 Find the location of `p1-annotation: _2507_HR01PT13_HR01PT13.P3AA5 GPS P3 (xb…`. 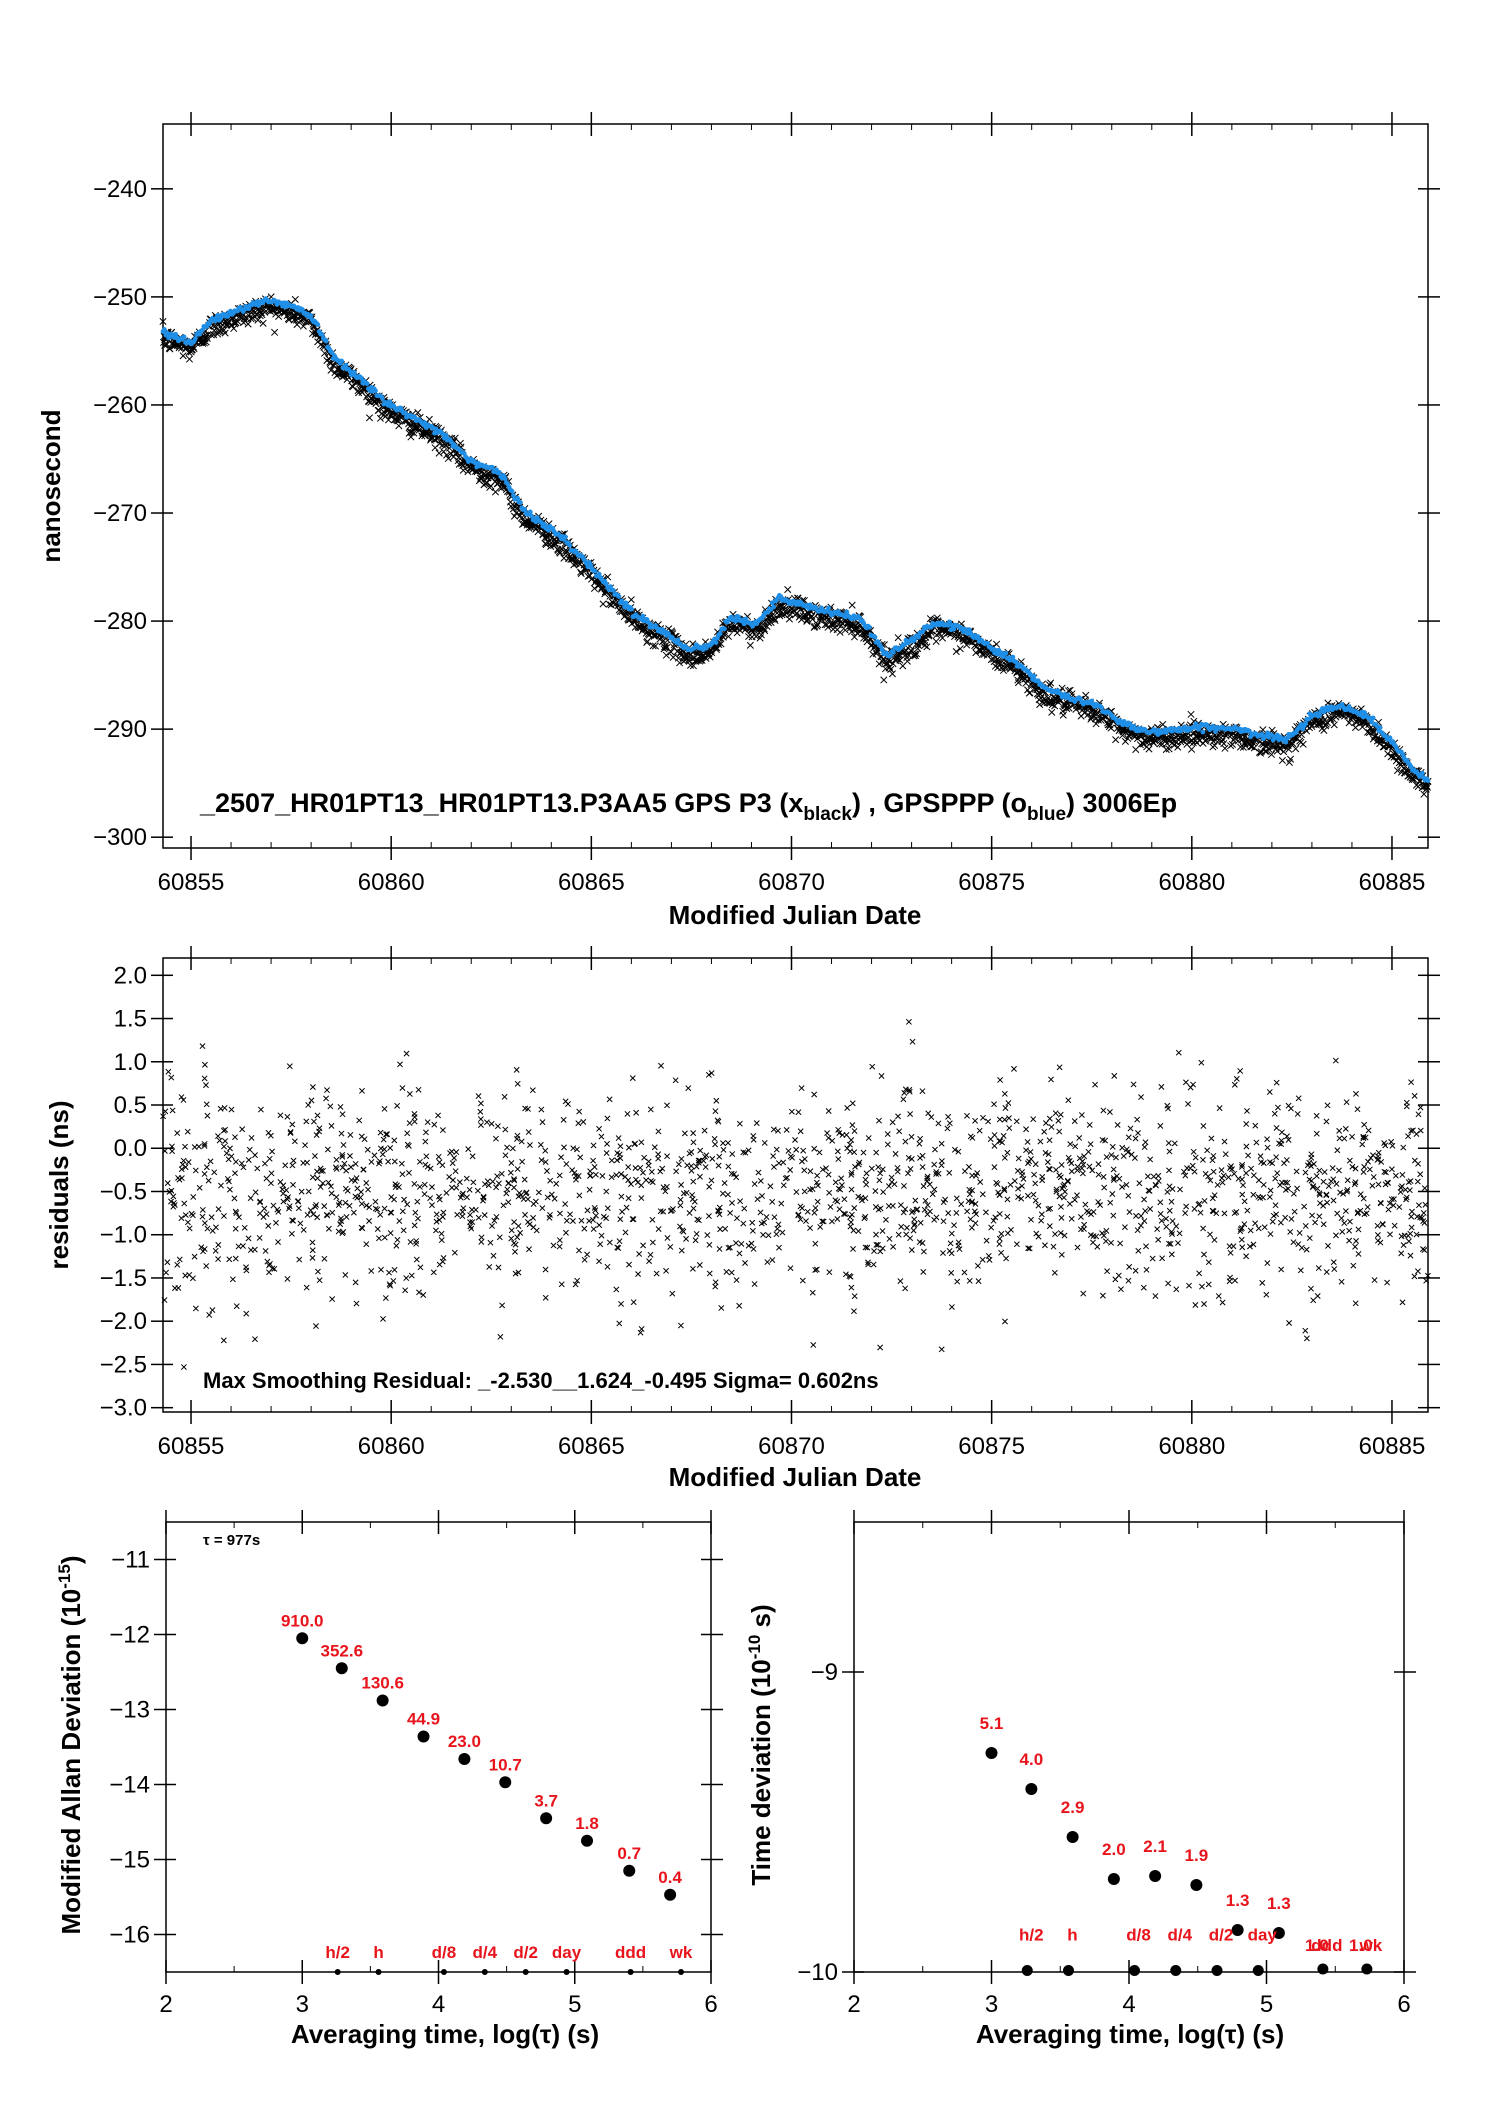

p1-annotation: _2507_HR01PT13_HR01PT13.P3AA5 GPS P3 (xb… is located at coordinates (688, 806).